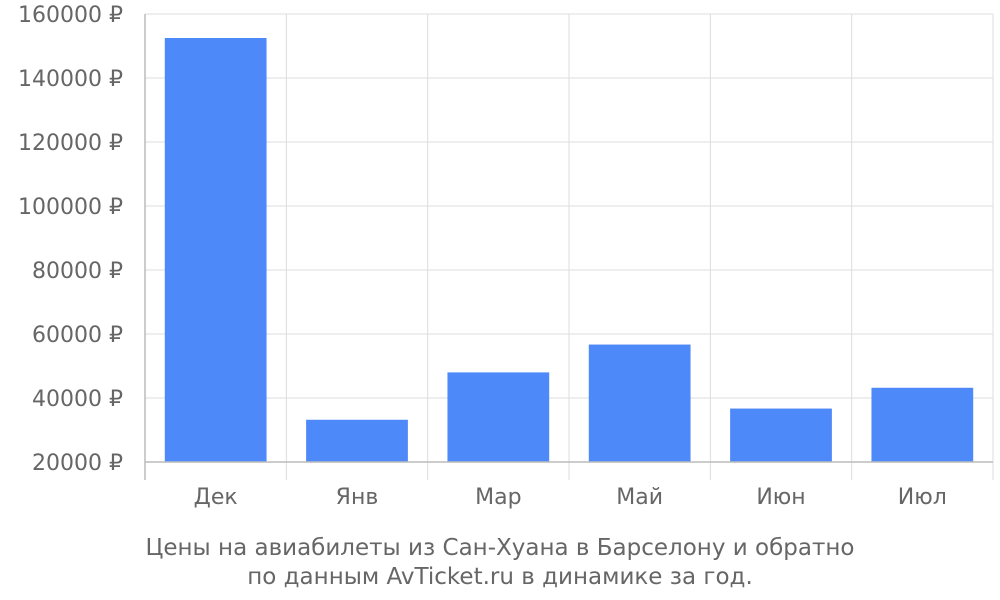 The image size is (1000, 600). Describe the element at coordinates (498, 497) in the screenshot. I see `x-tick-label: Мар` at that location.